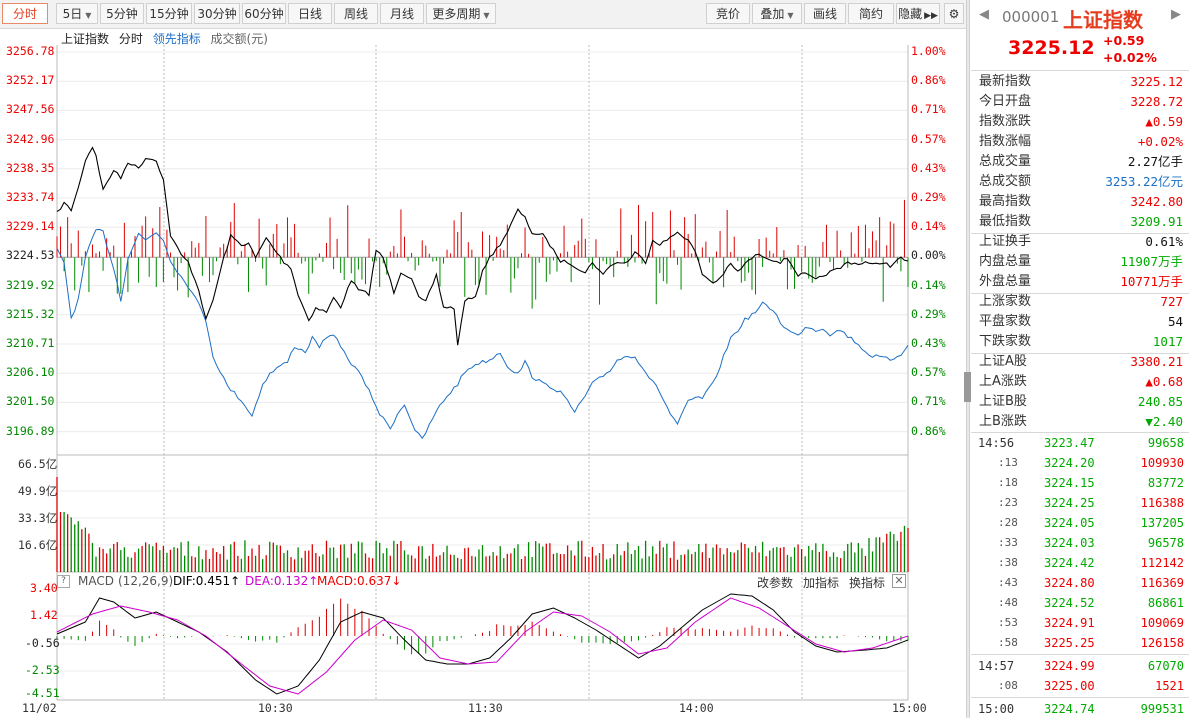 This screenshot has height=719, width=1189. What do you see at coordinates (1081, 162) in the screenshot?
I see `quote-row: 总成交量 2.27亿手` at bounding box center [1081, 162].